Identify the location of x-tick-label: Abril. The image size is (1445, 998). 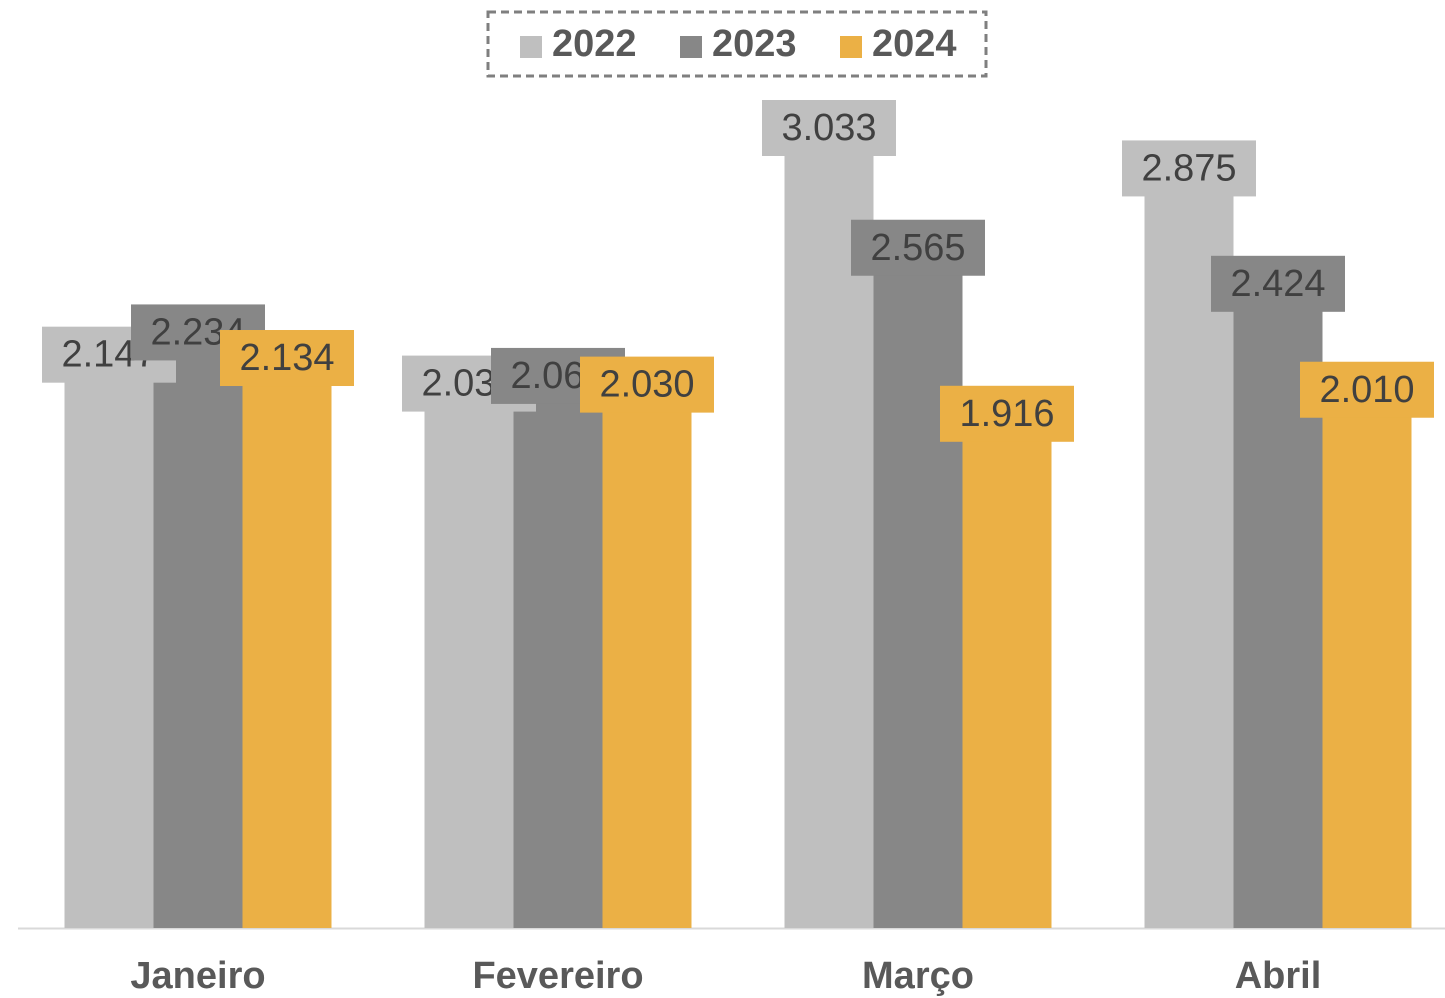
(1278, 976).